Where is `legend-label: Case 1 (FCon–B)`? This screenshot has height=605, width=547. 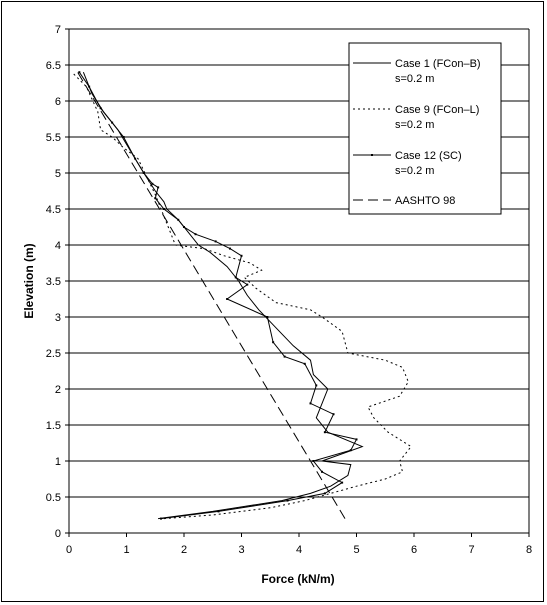
legend-label: Case 1 (FCon–B) is located at coordinates (438, 64).